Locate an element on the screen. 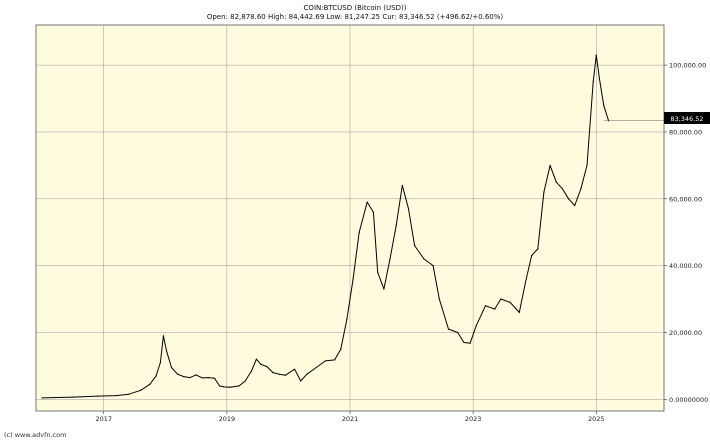 This screenshot has width=710, height=441. y-tick-label: 80,000.00 is located at coordinates (685, 132).